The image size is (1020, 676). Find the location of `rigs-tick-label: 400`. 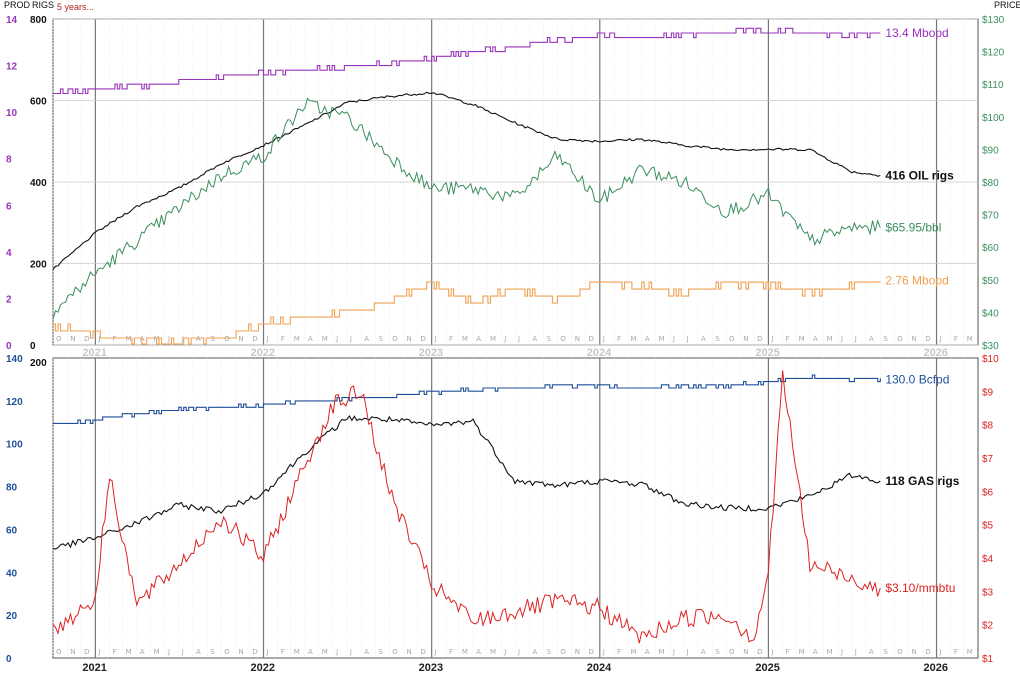

rigs-tick-label: 400 is located at coordinates (38, 183).